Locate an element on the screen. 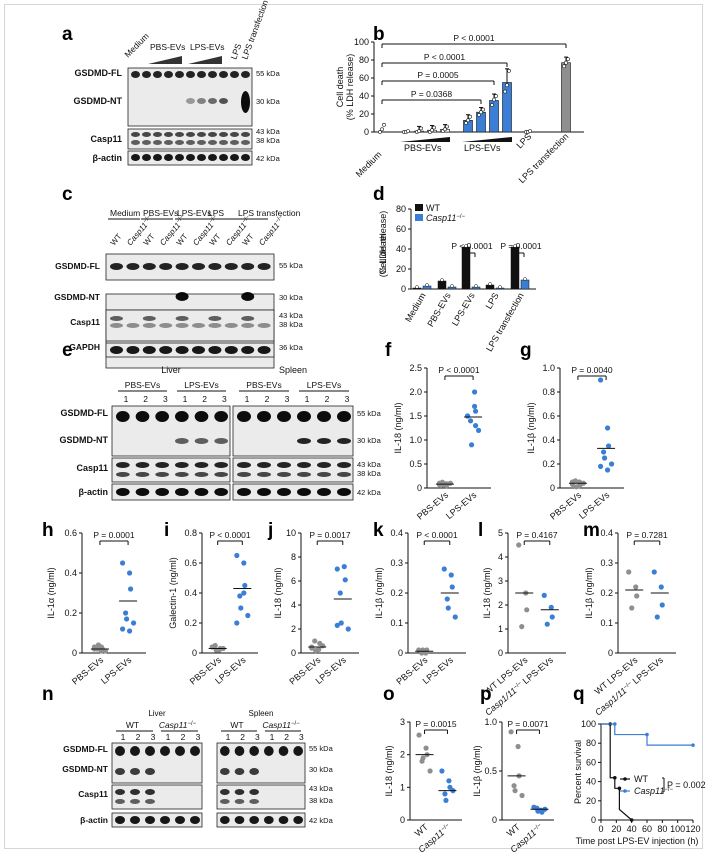  blot-a-row-gsdmd-nt: GSDMD-NT is located at coordinates (98, 101).